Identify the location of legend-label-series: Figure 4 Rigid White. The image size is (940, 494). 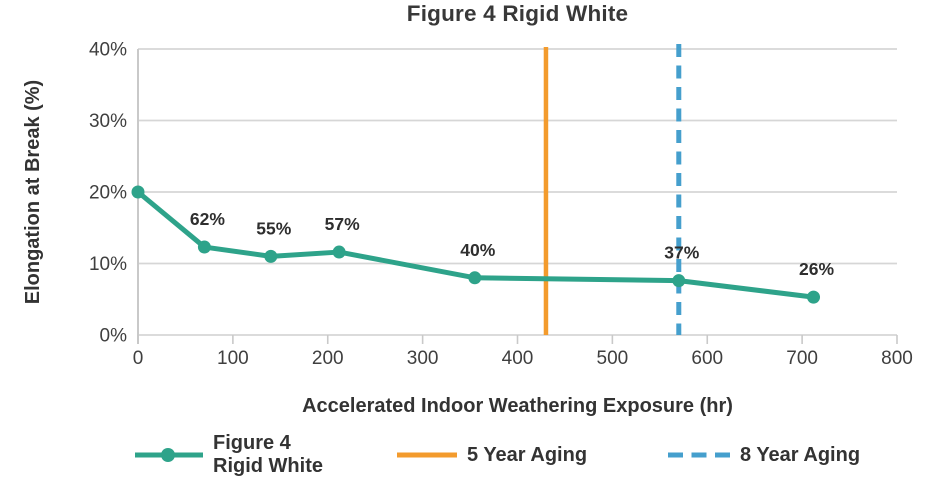
(268, 454).